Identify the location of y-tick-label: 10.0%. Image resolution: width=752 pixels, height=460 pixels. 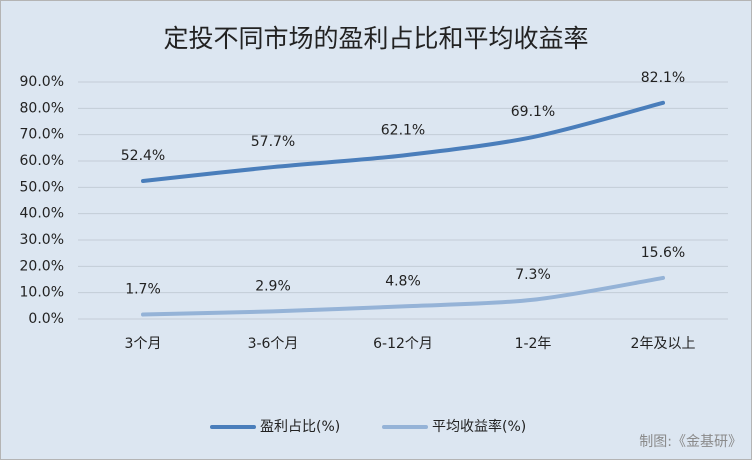
(42, 293).